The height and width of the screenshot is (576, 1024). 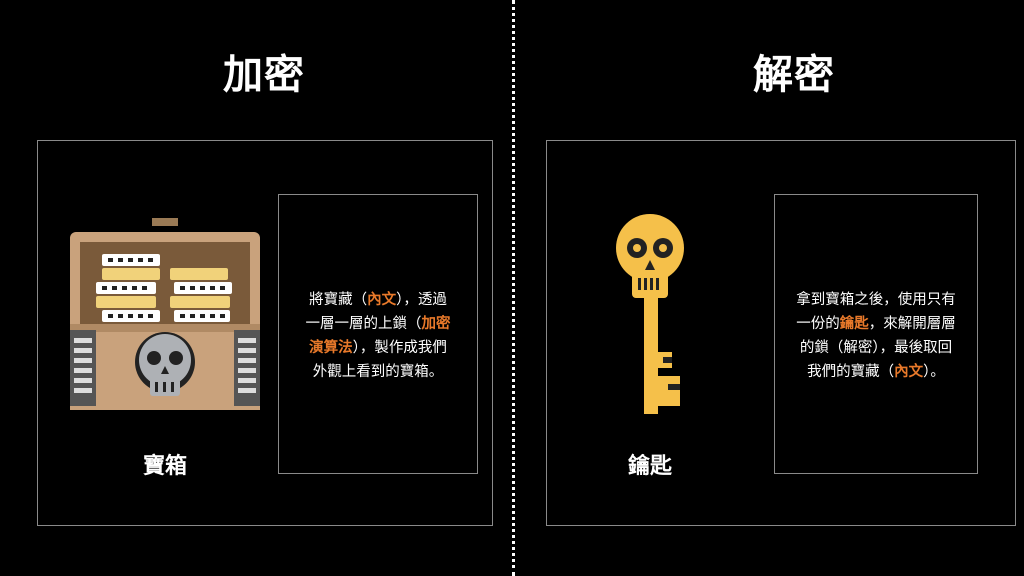 I want to click on decrypt-desc-line-2: 一份的鑰匙，來解開層層, so click(x=876, y=324).